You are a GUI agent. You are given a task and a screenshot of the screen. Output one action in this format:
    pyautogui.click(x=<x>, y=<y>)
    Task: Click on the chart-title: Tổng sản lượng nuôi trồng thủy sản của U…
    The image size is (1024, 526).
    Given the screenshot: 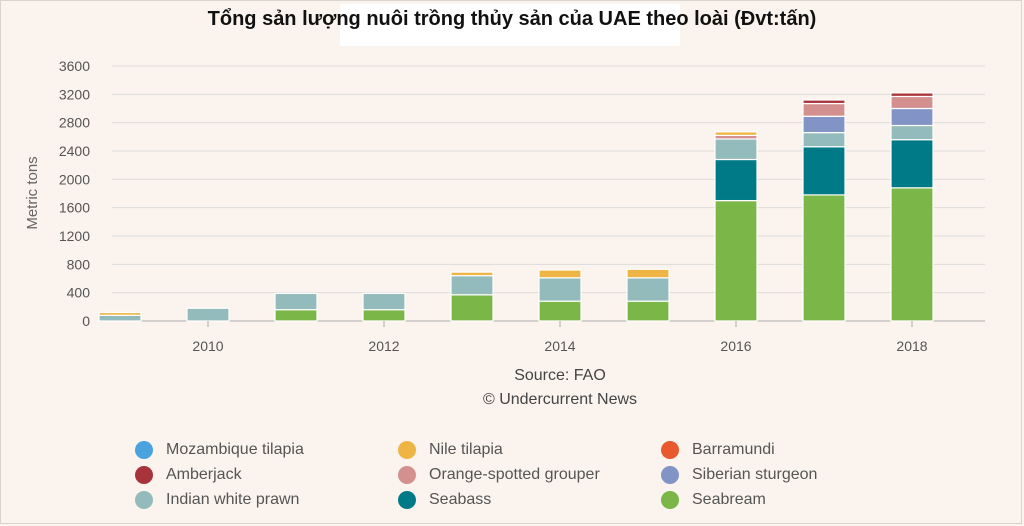 What is the action you would take?
    pyautogui.click(x=512, y=19)
    